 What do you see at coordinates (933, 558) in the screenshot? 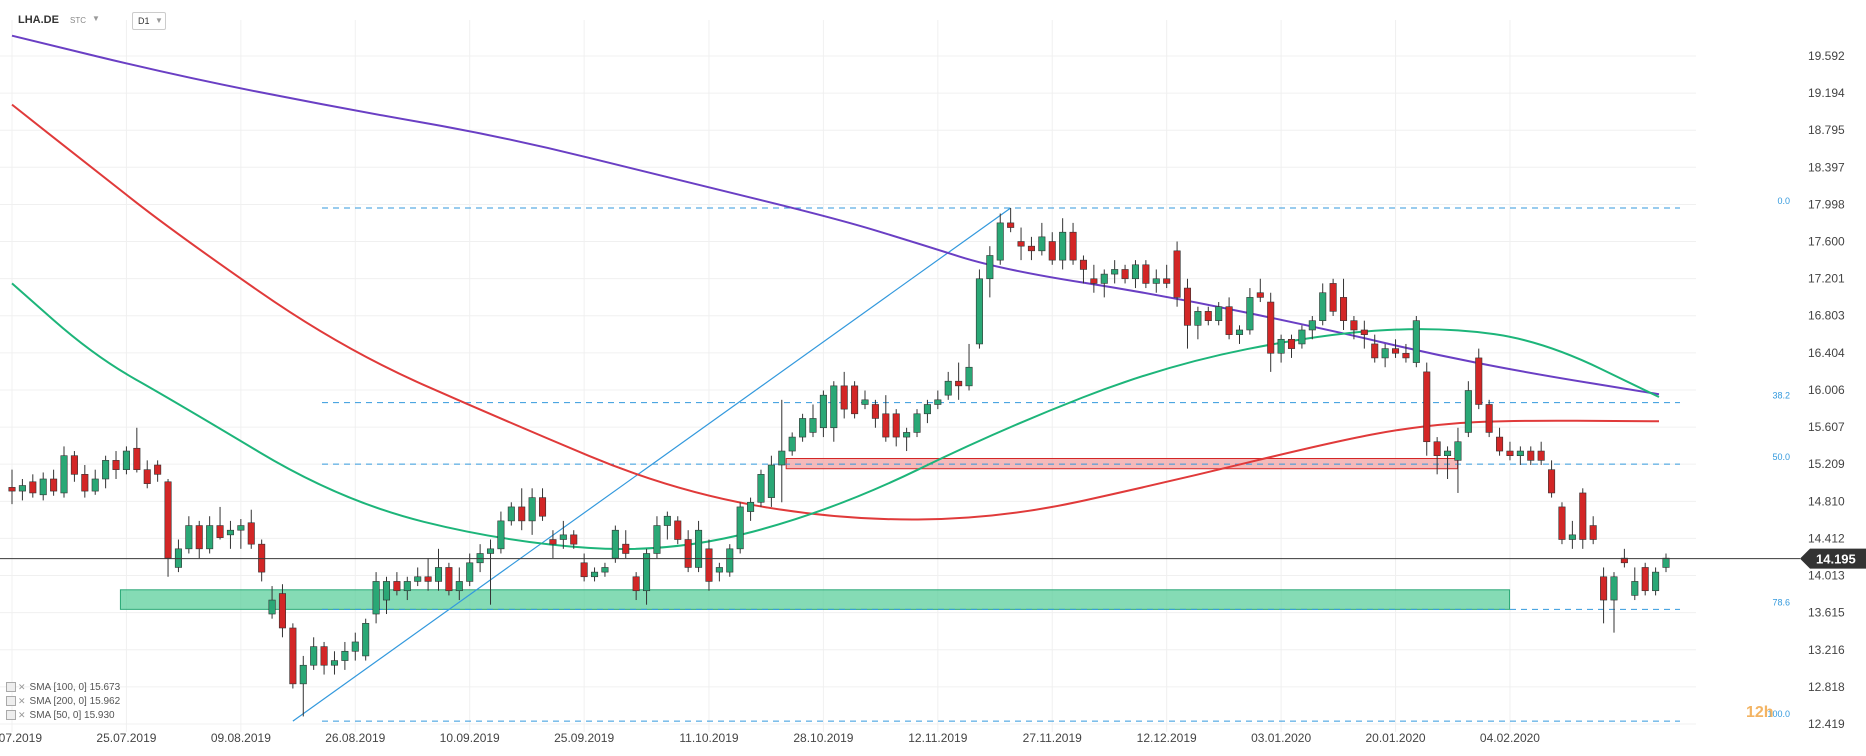
I see `last-price-line: 14.195` at bounding box center [933, 558].